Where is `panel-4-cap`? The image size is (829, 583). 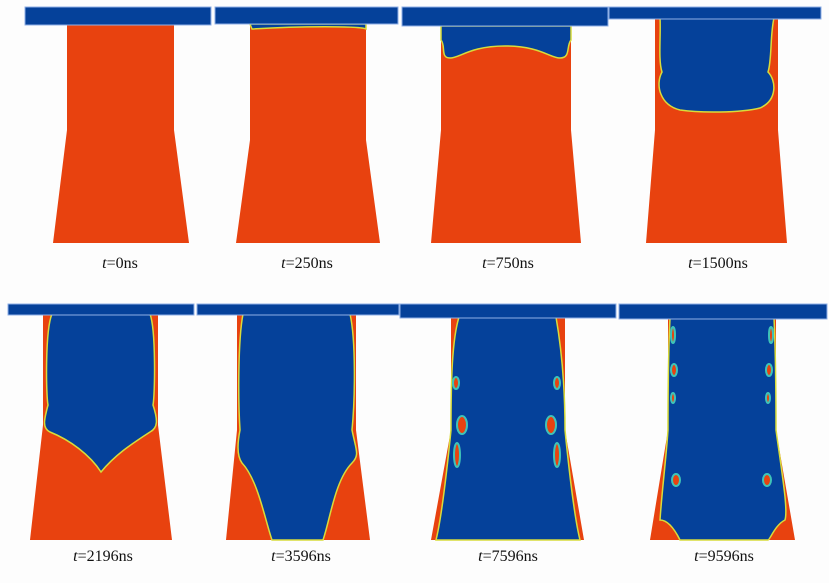
panel-4-cap is located at coordinates (715, 13).